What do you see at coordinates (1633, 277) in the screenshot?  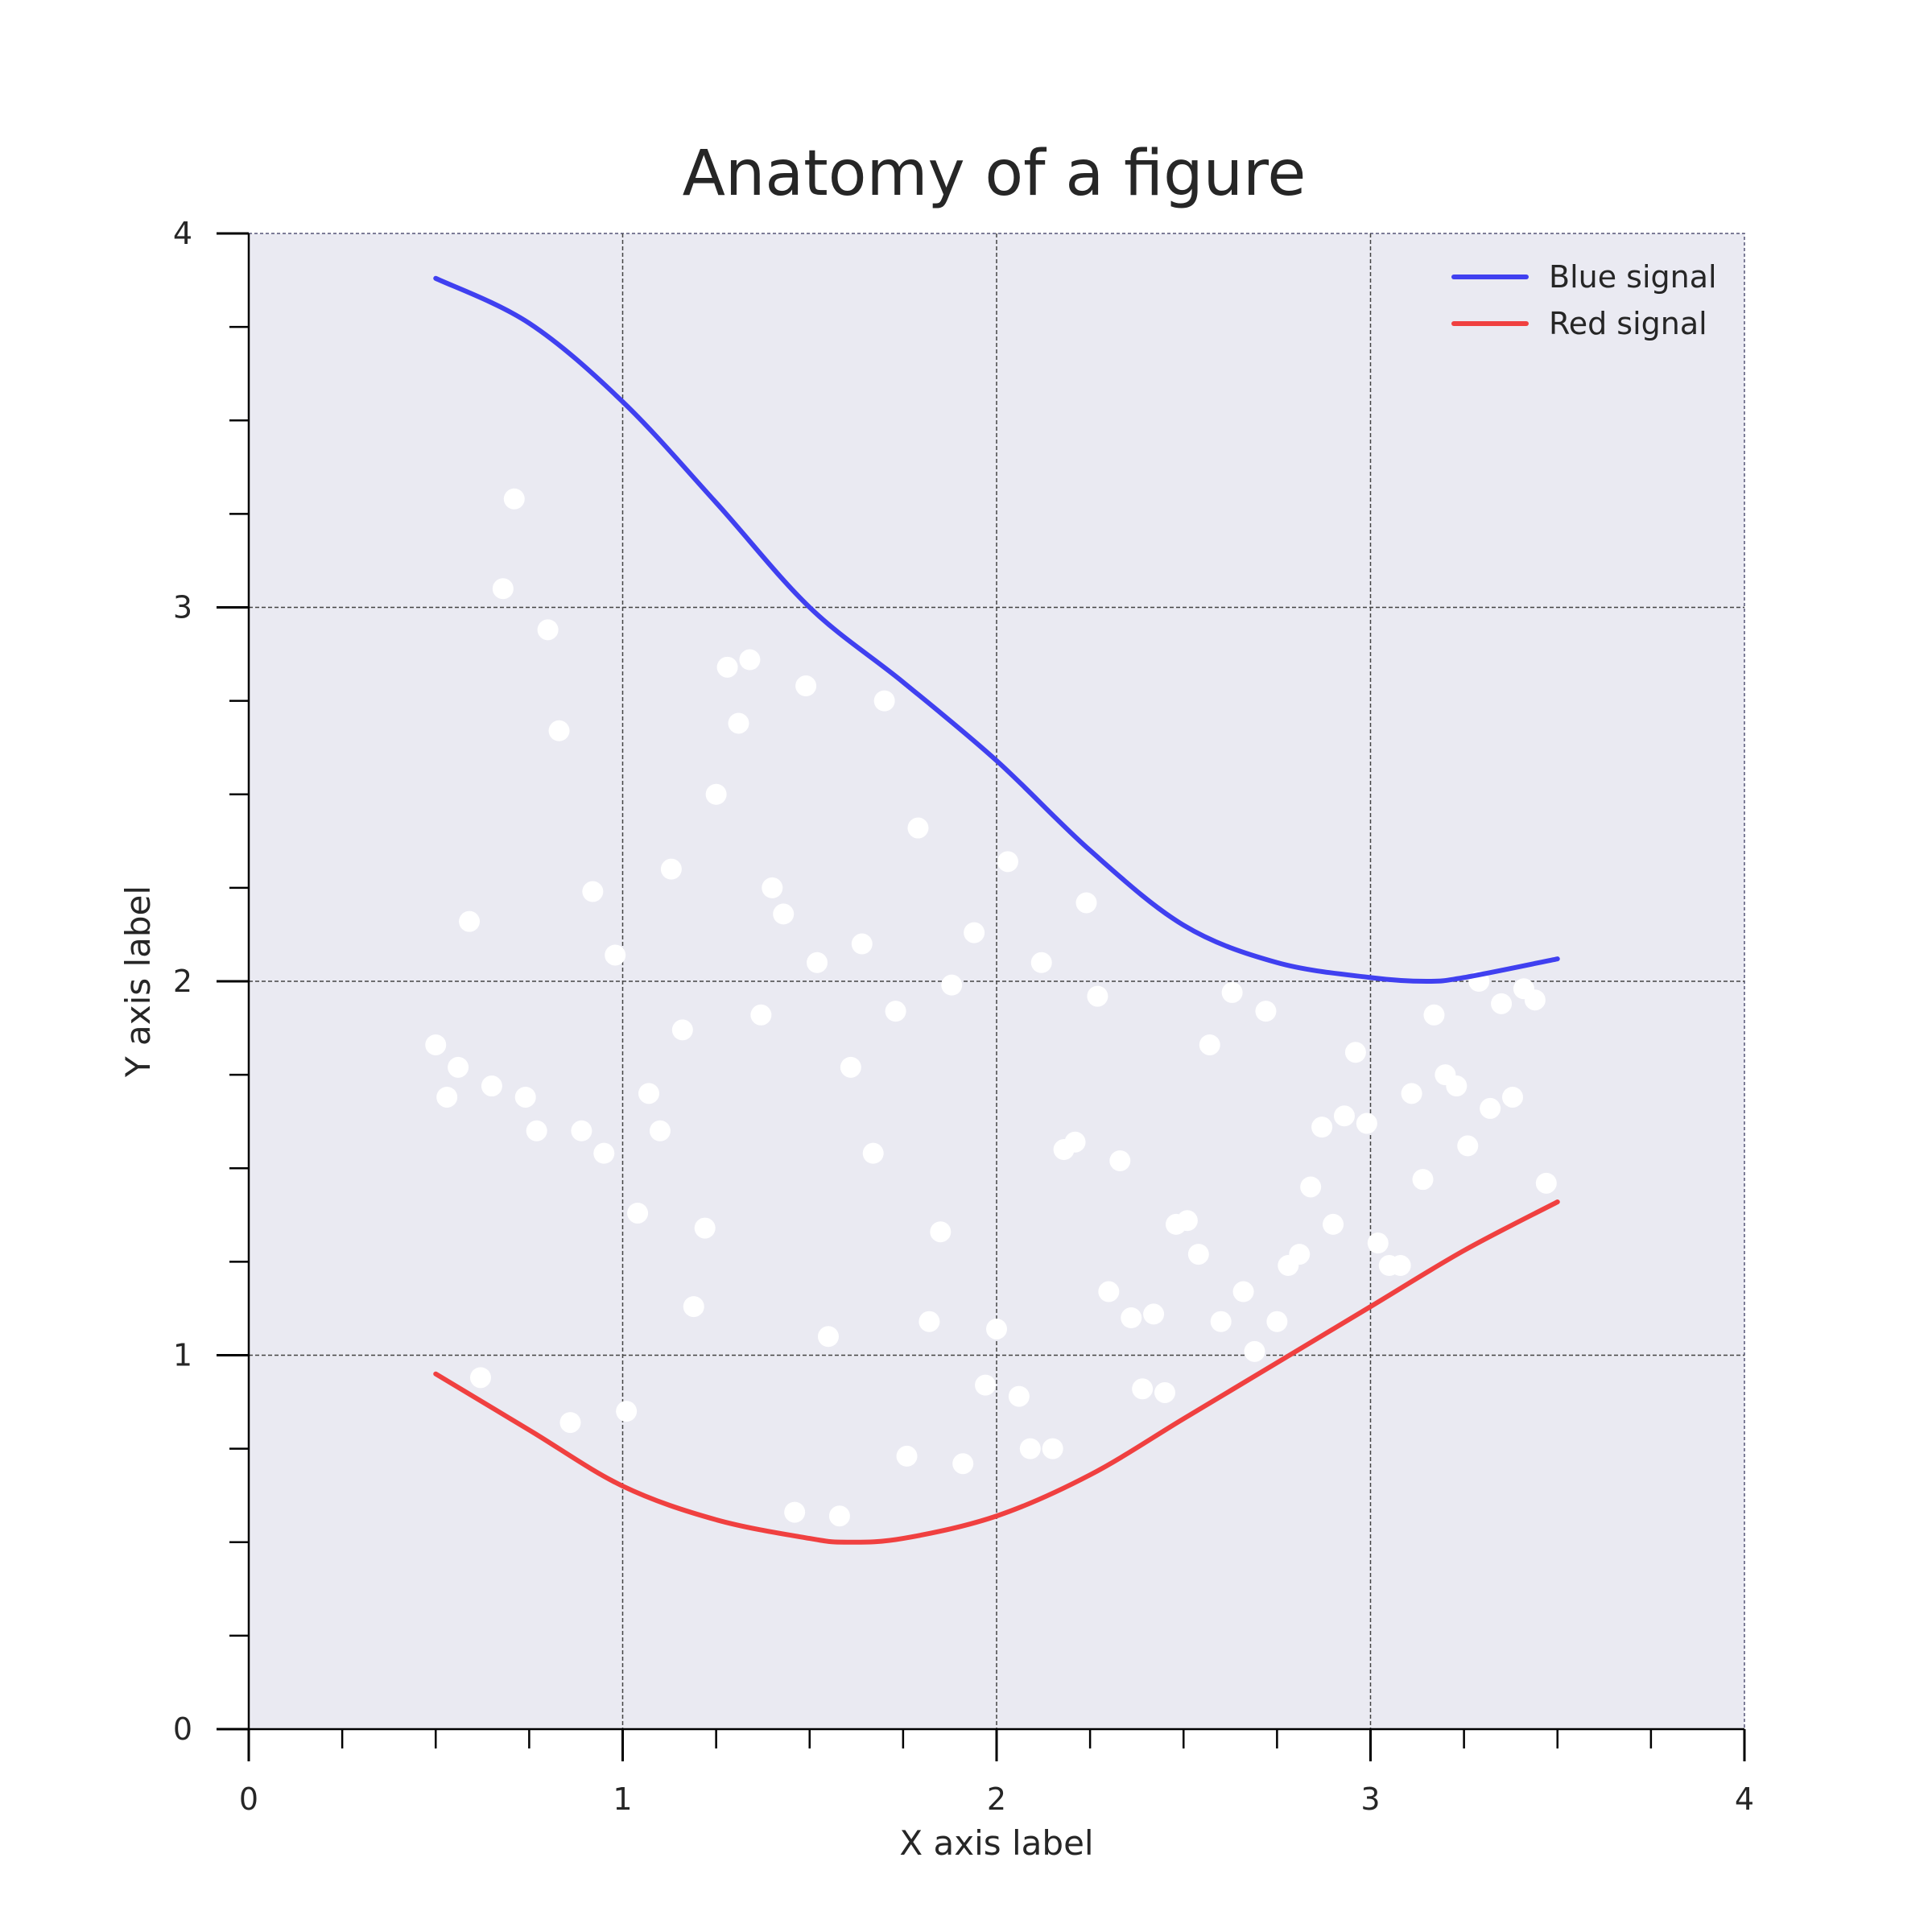 I see `legend-label: Blue signal` at bounding box center [1633, 277].